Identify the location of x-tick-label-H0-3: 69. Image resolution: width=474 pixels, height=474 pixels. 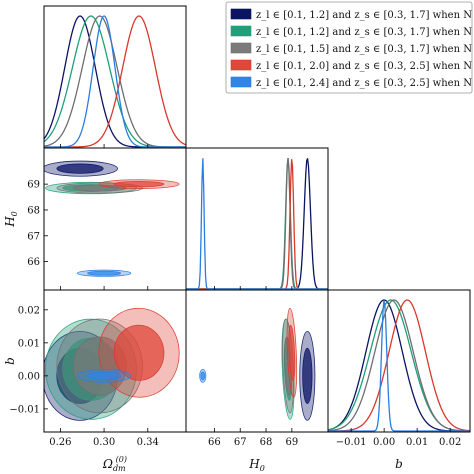
(291, 442).